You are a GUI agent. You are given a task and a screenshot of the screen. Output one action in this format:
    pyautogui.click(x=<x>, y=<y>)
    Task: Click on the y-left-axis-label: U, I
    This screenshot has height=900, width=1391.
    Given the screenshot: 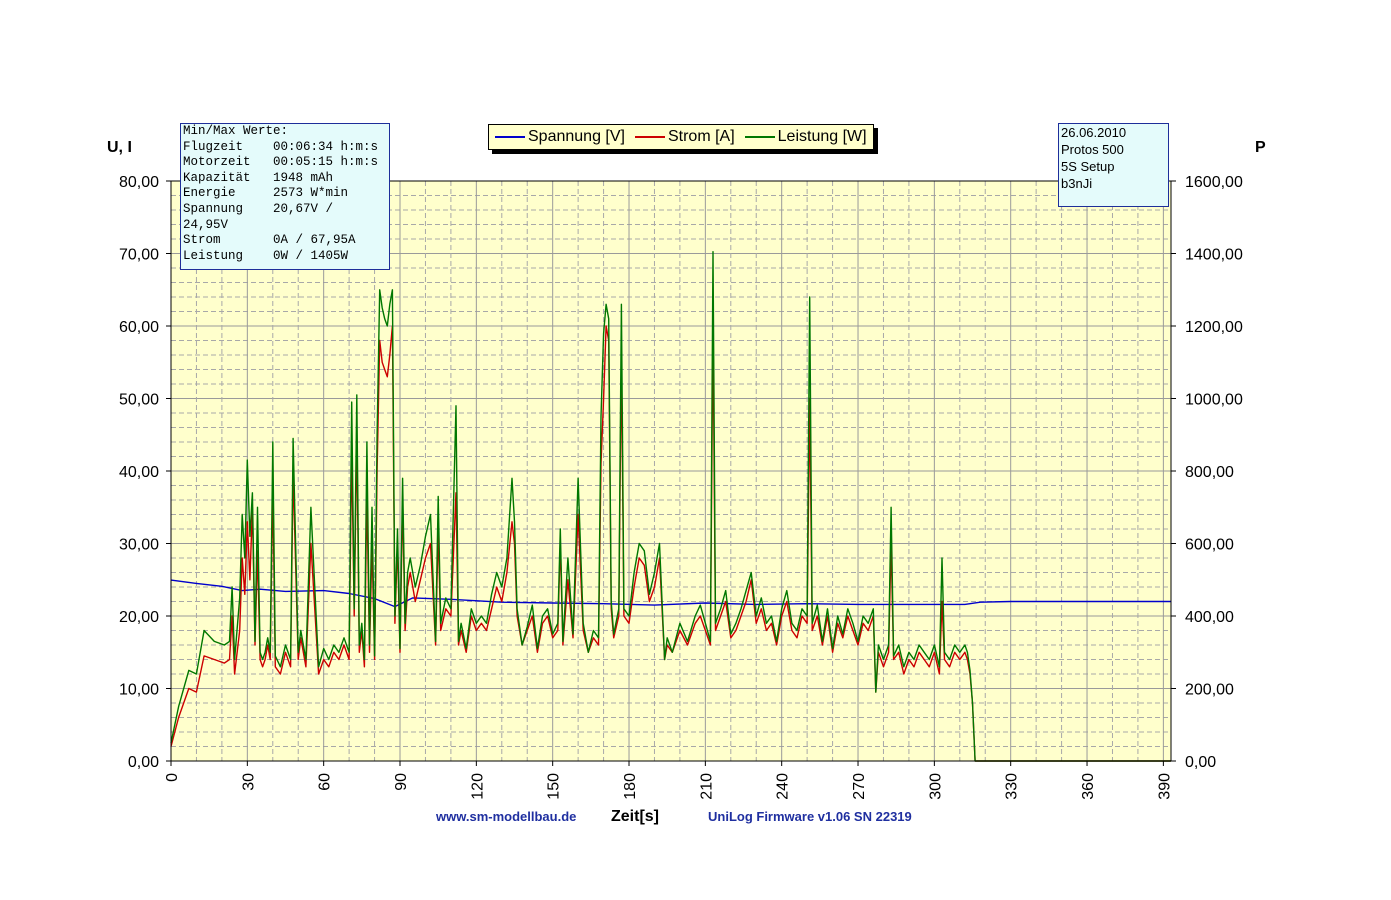 What is the action you would take?
    pyautogui.click(x=119, y=147)
    